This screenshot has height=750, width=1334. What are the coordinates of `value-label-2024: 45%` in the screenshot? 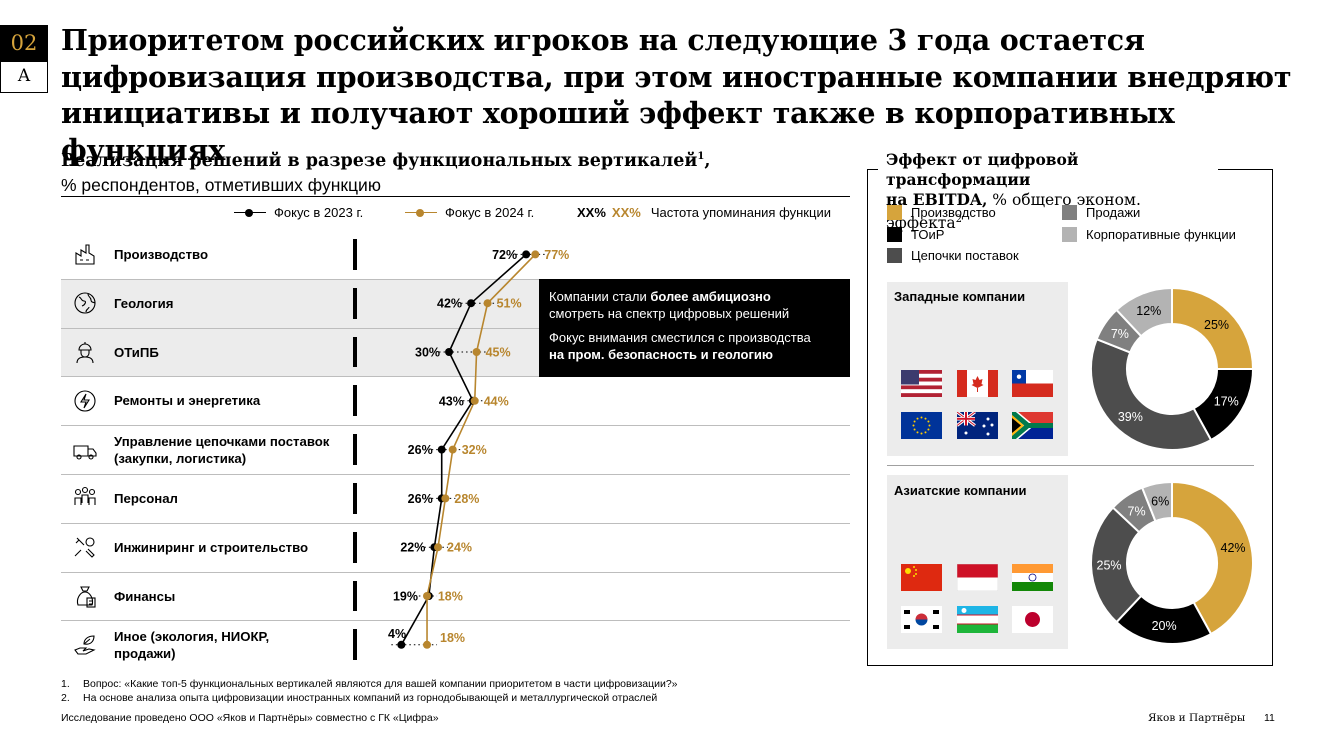 It's located at (498, 353).